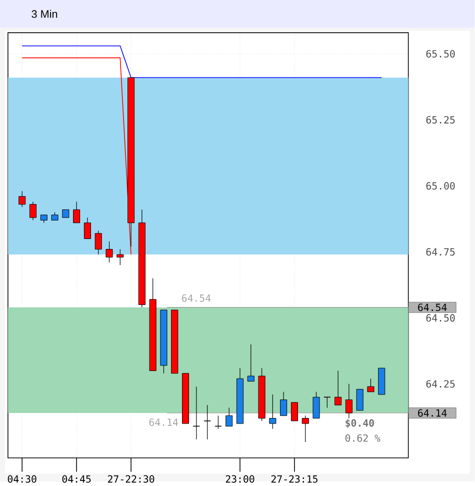 The height and width of the screenshot is (486, 475). I want to click on y-tick-label: 64.75, so click(440, 252).